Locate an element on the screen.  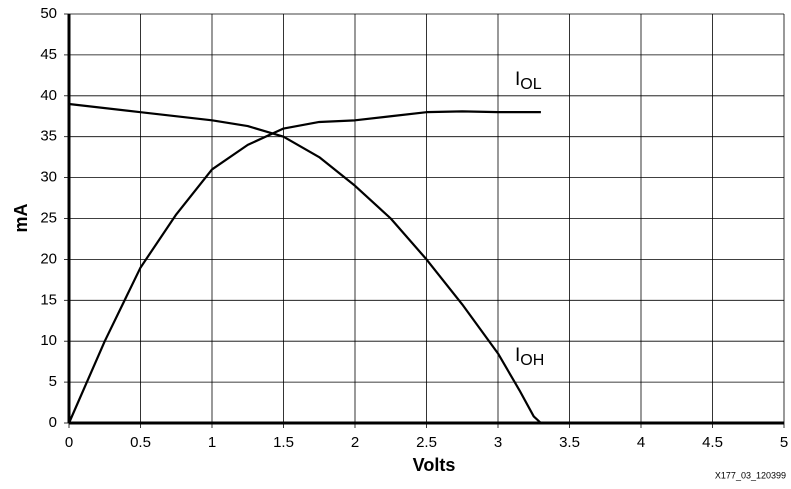
y-tick-label: 30 is located at coordinates (48, 177).